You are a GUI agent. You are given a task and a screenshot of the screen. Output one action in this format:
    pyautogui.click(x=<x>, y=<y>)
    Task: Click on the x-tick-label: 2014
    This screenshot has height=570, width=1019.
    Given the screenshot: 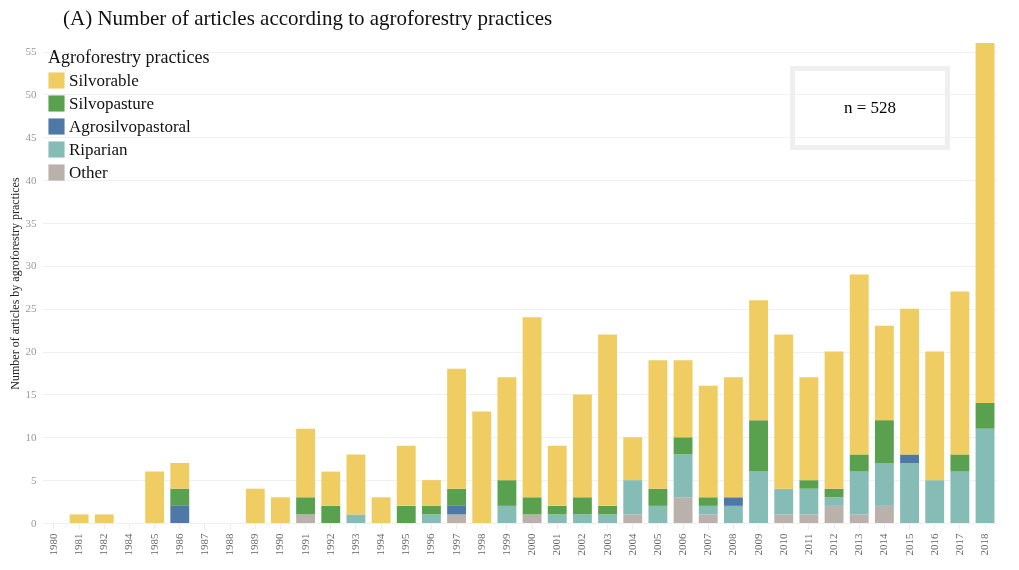 What is the action you would take?
    pyautogui.click(x=883, y=544)
    